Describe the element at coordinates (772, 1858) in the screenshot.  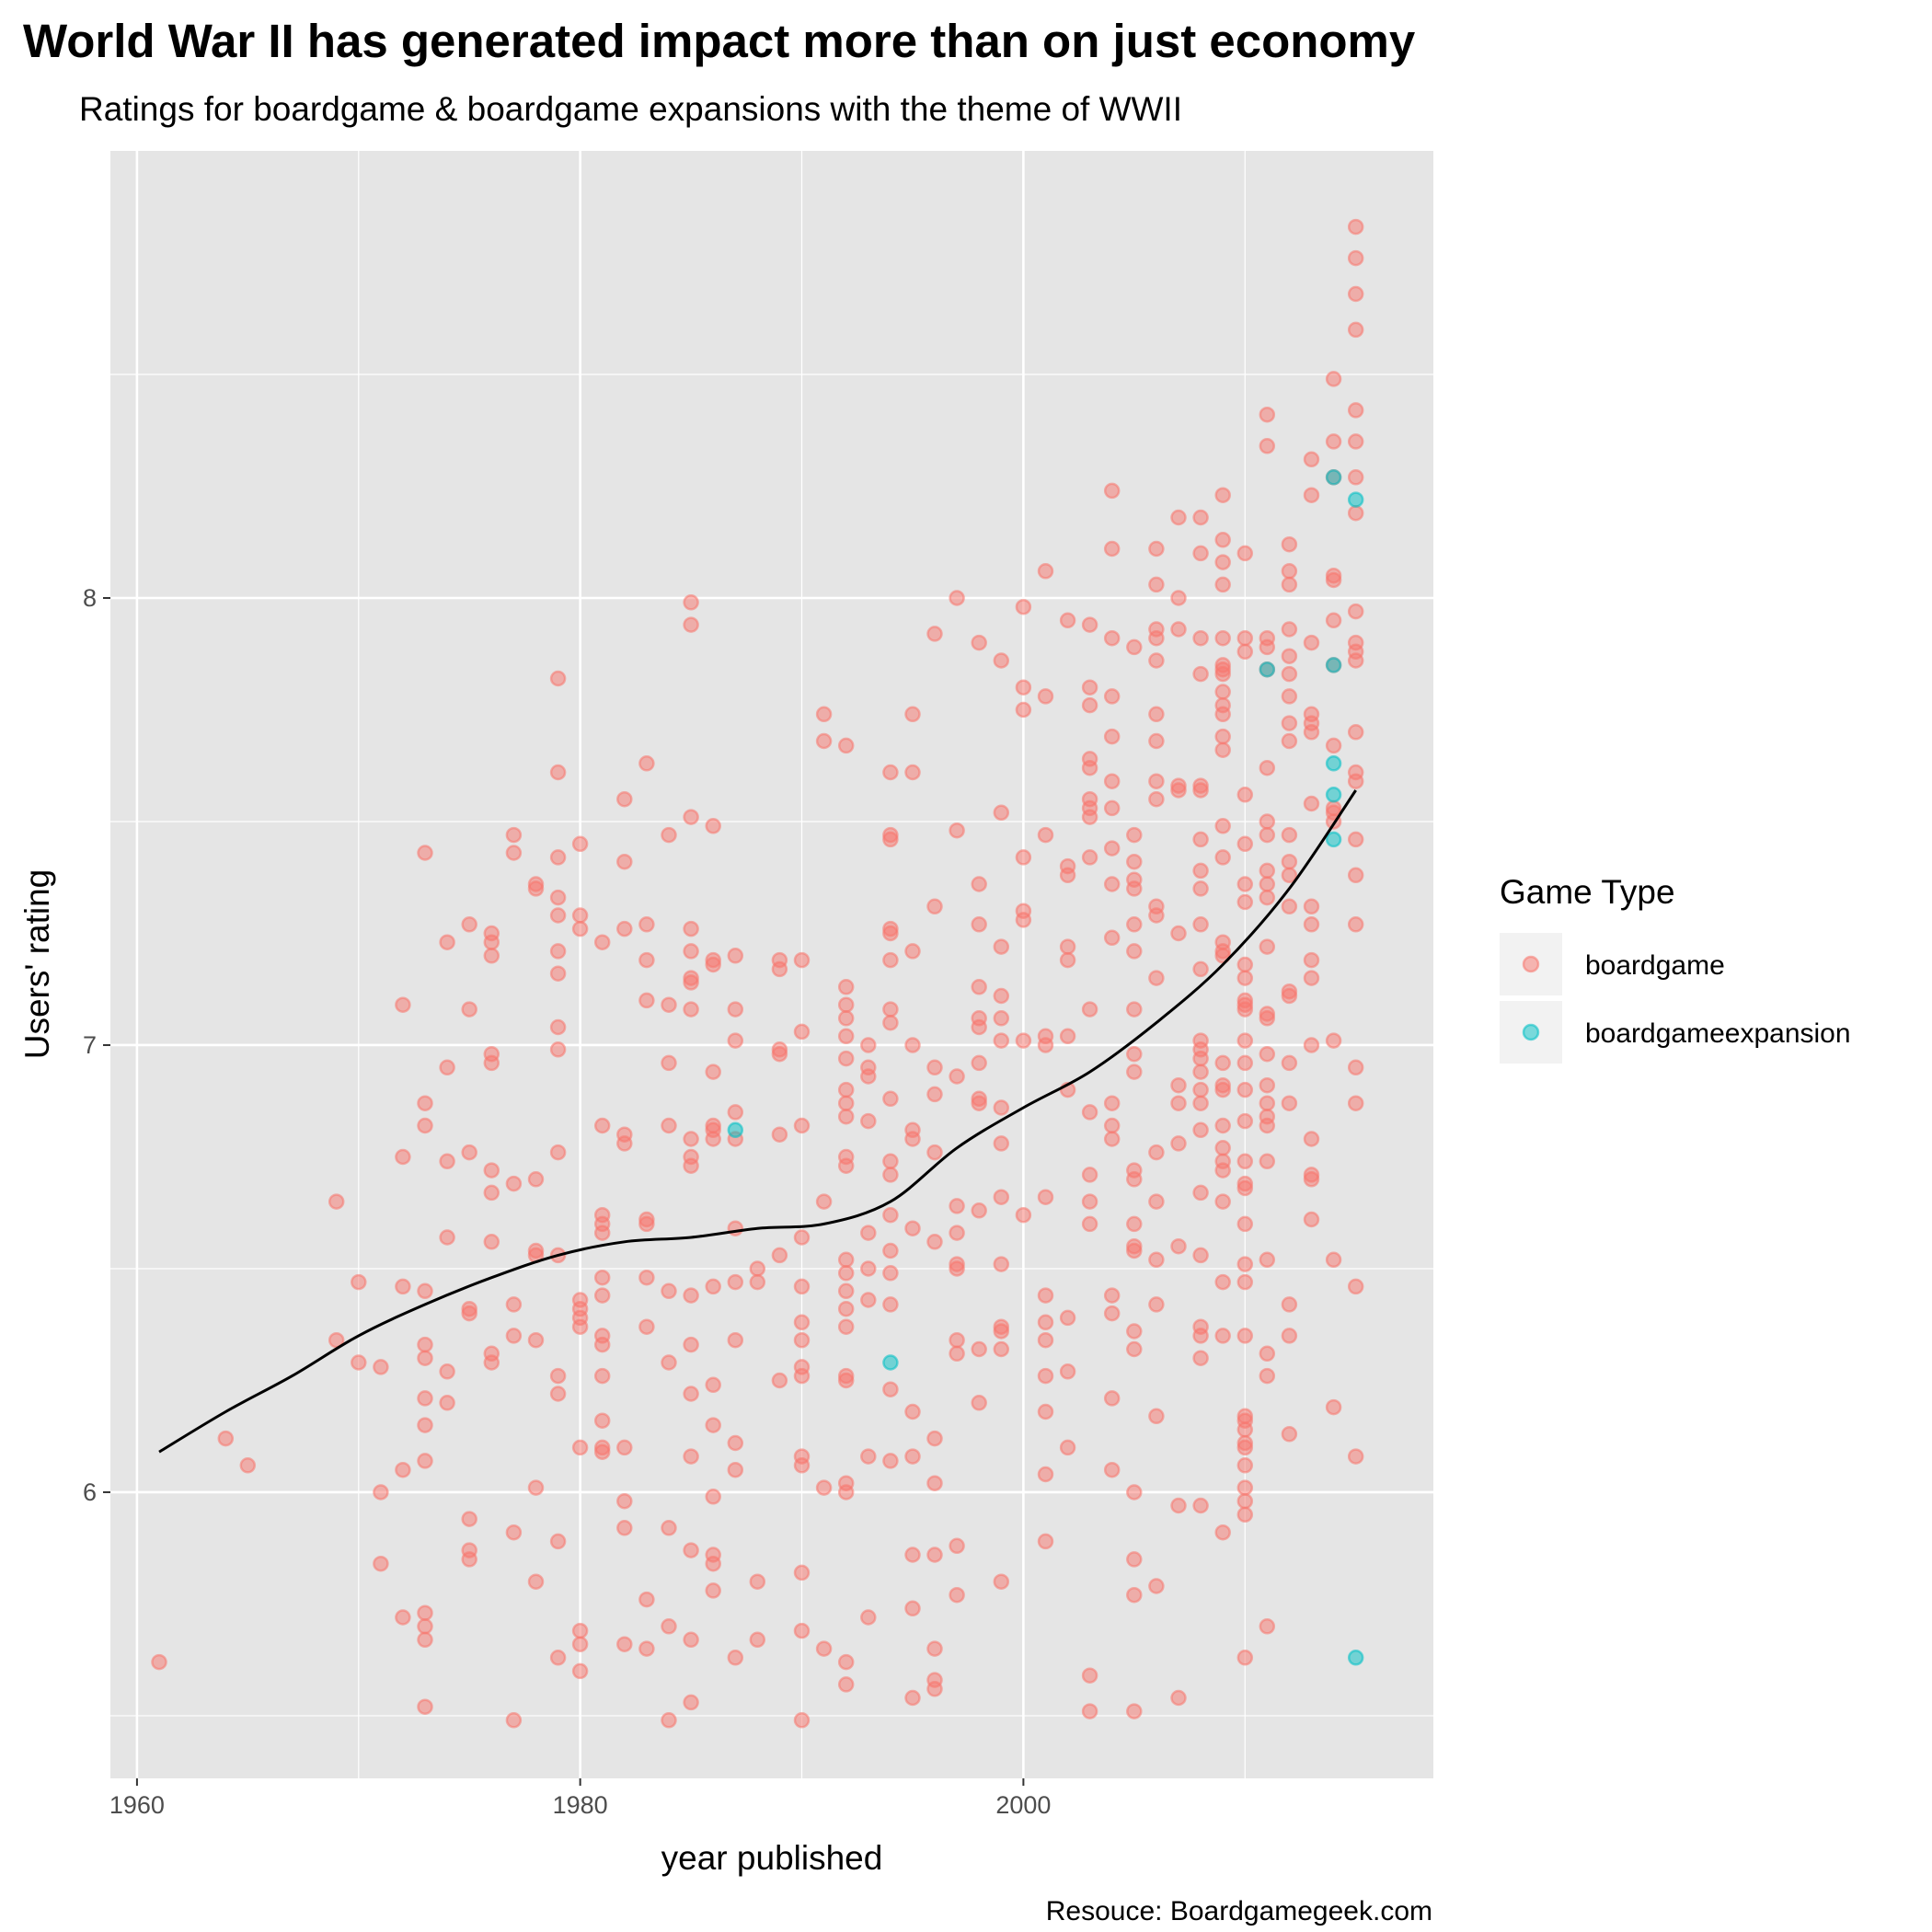
I see `x-axis-title: year published` at that location.